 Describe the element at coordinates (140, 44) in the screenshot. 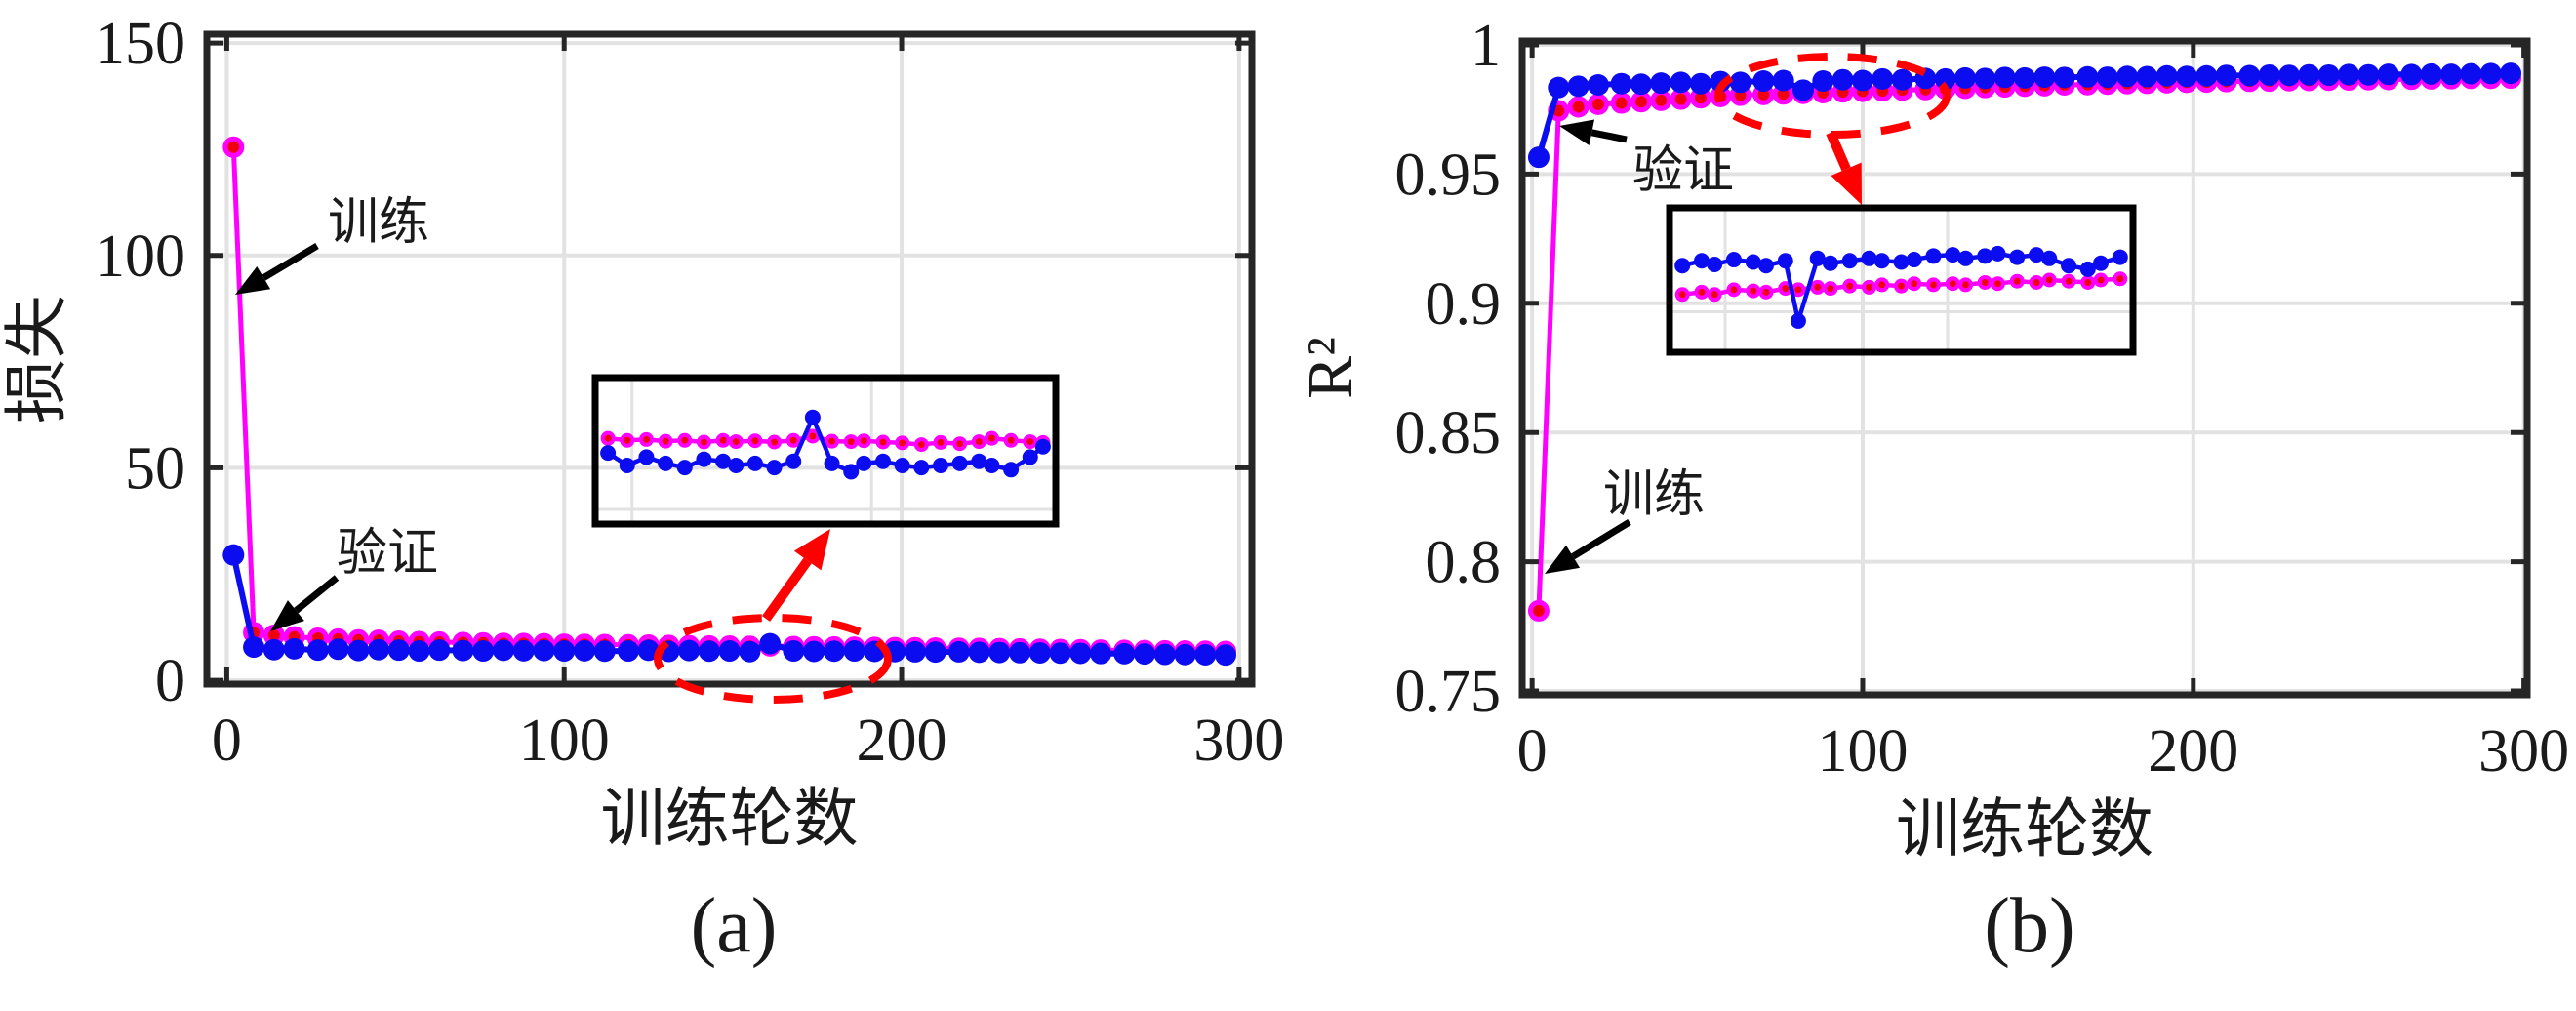

I see `y-tick-label: 150` at that location.